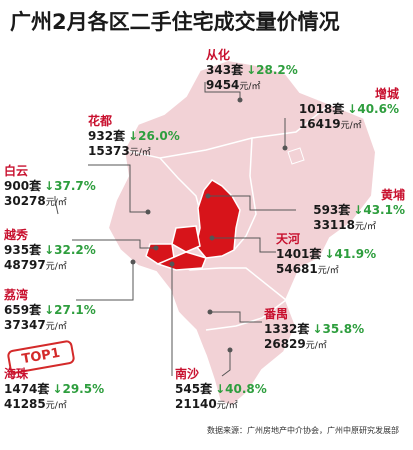 This screenshot has height=450, width=413. What do you see at coordinates (355, 254) in the screenshot?
I see `change-value: 41.9%` at bounding box center [355, 254].